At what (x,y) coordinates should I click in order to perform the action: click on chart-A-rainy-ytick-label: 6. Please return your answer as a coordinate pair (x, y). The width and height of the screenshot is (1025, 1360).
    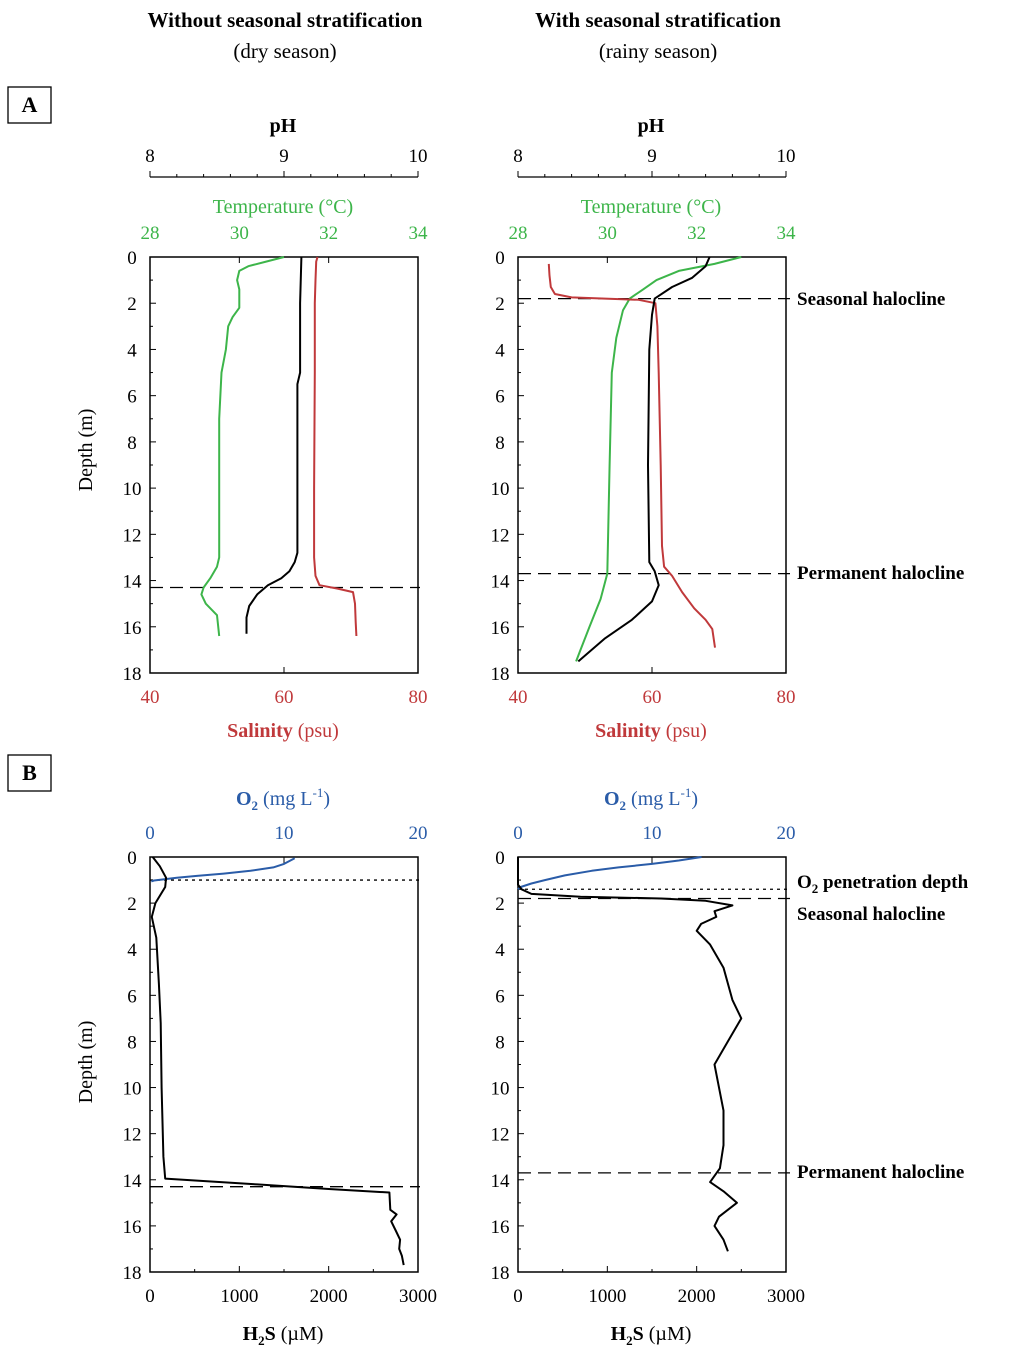
    Looking at the image, I should click on (500, 397).